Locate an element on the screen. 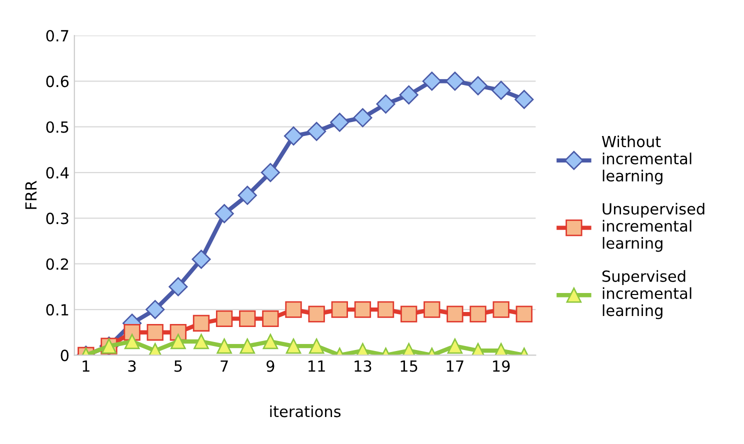 The width and height of the screenshot is (744, 444). y-tick-label: 0.2 is located at coordinates (57, 264).